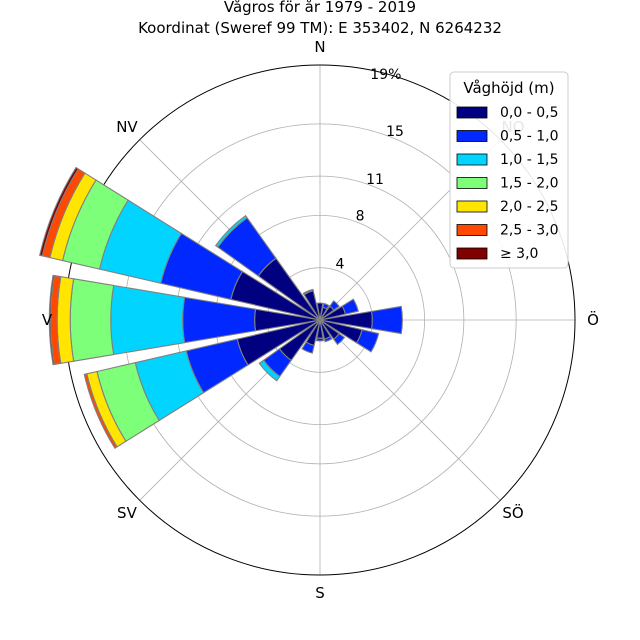  I want to click on radial-tick-label: 4, so click(340, 265).